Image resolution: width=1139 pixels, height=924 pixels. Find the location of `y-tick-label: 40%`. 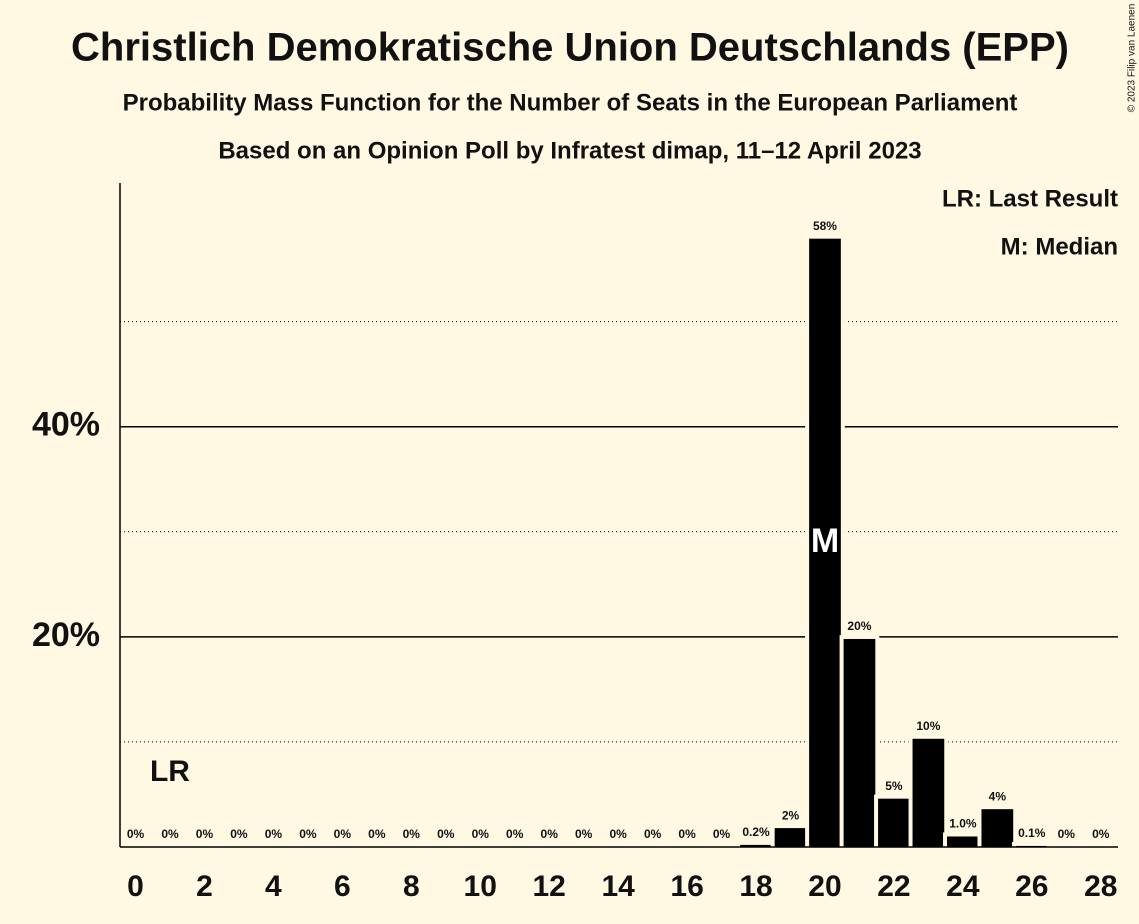

y-tick-label: 40% is located at coordinates (66, 425).